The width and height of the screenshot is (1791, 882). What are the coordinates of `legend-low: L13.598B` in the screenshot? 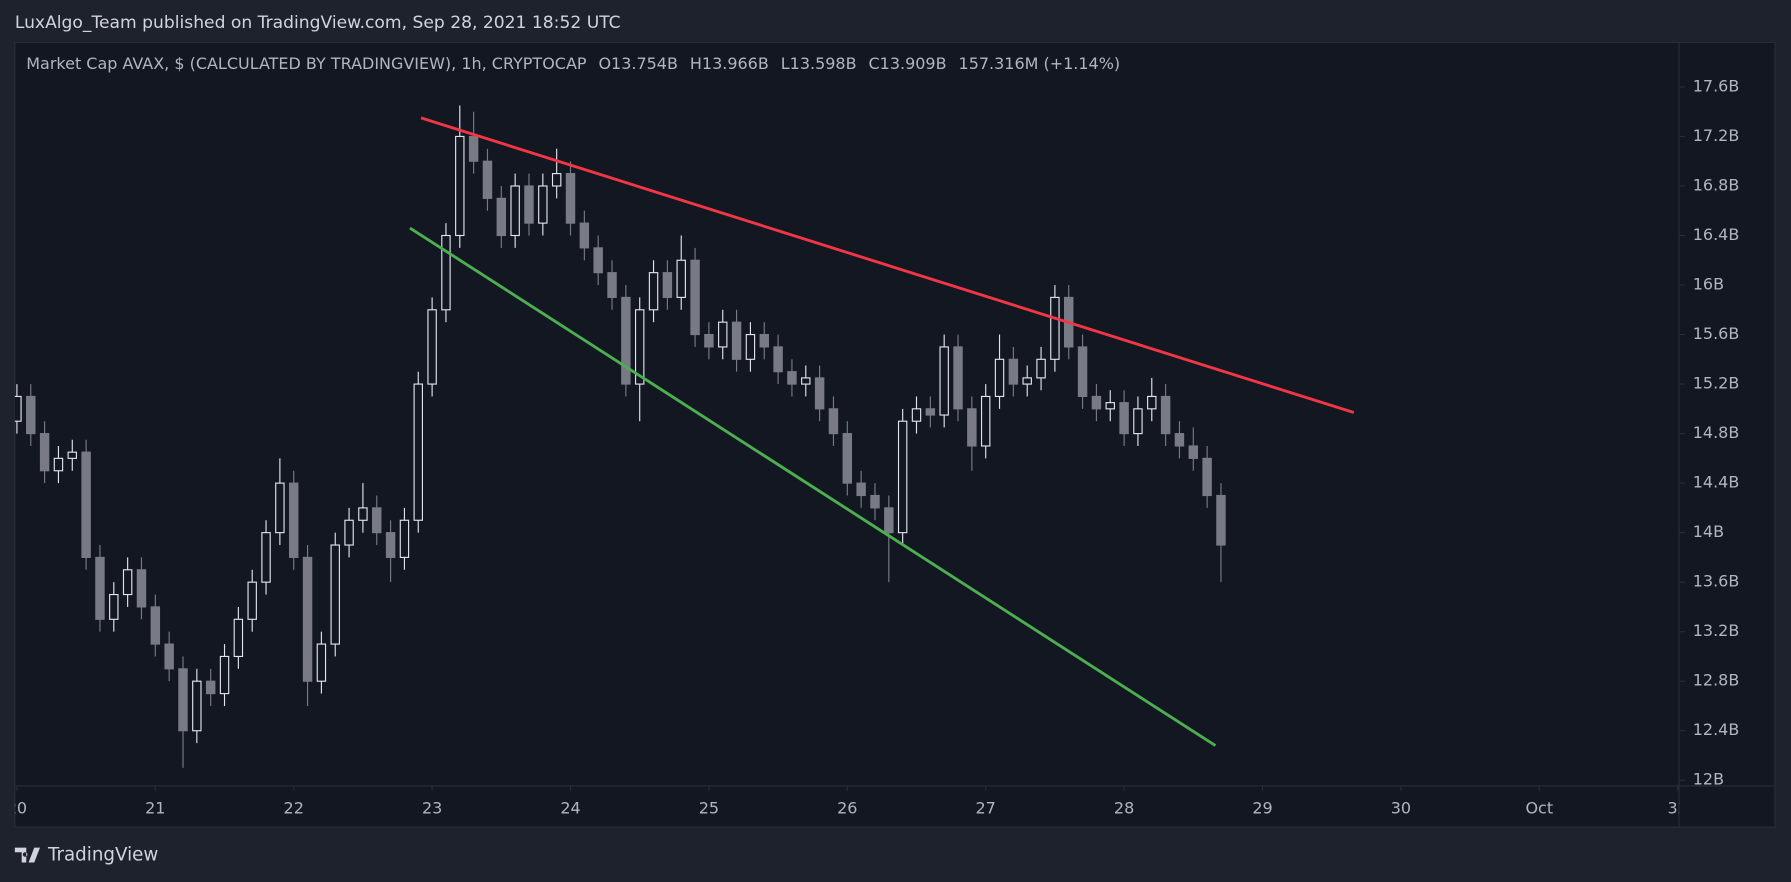 It's located at (819, 63).